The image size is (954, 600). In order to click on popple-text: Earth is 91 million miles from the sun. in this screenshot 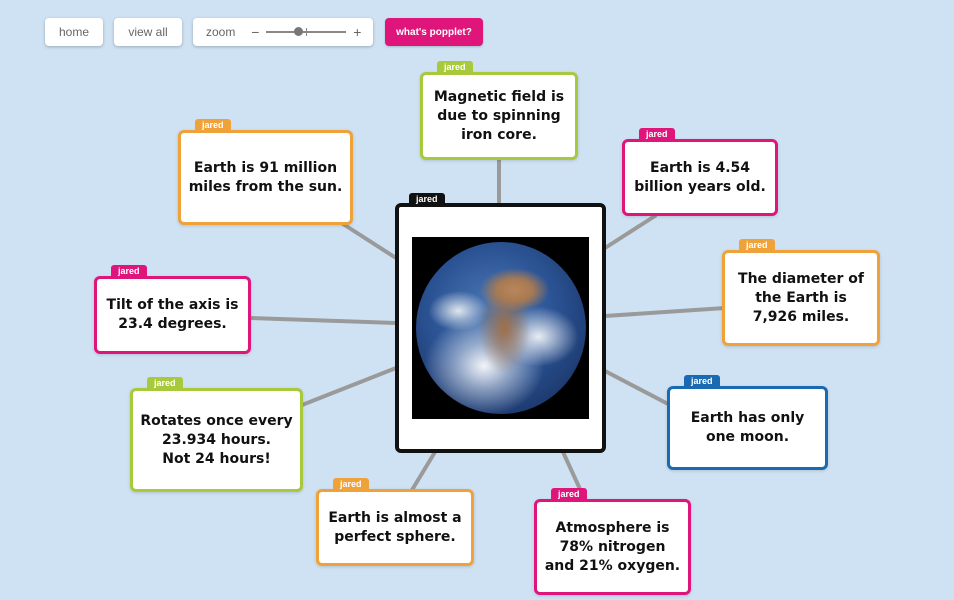, I will do `click(265, 177)`.